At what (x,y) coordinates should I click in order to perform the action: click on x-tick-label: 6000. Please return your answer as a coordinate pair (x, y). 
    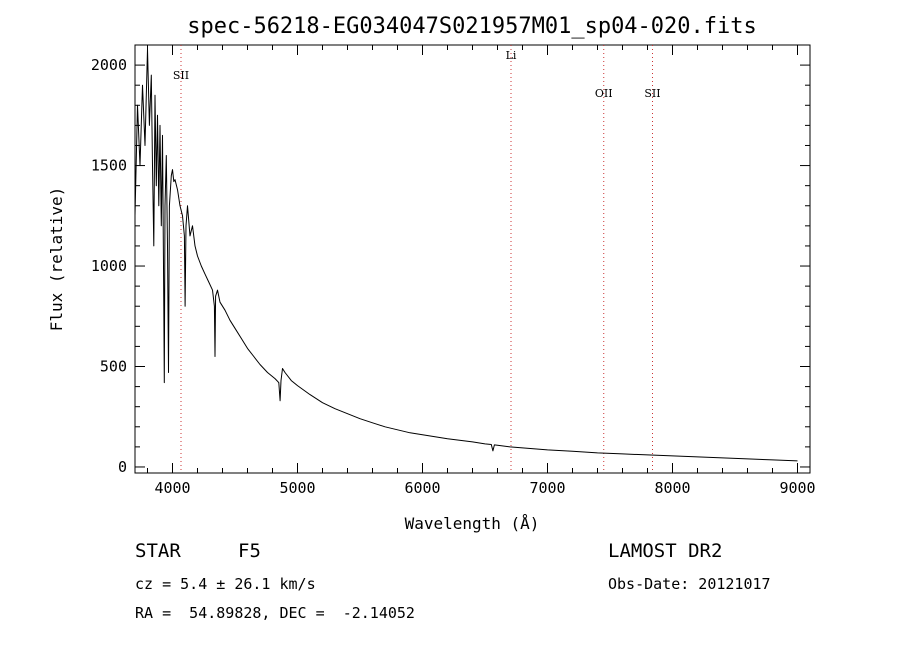
    Looking at the image, I should click on (422, 488).